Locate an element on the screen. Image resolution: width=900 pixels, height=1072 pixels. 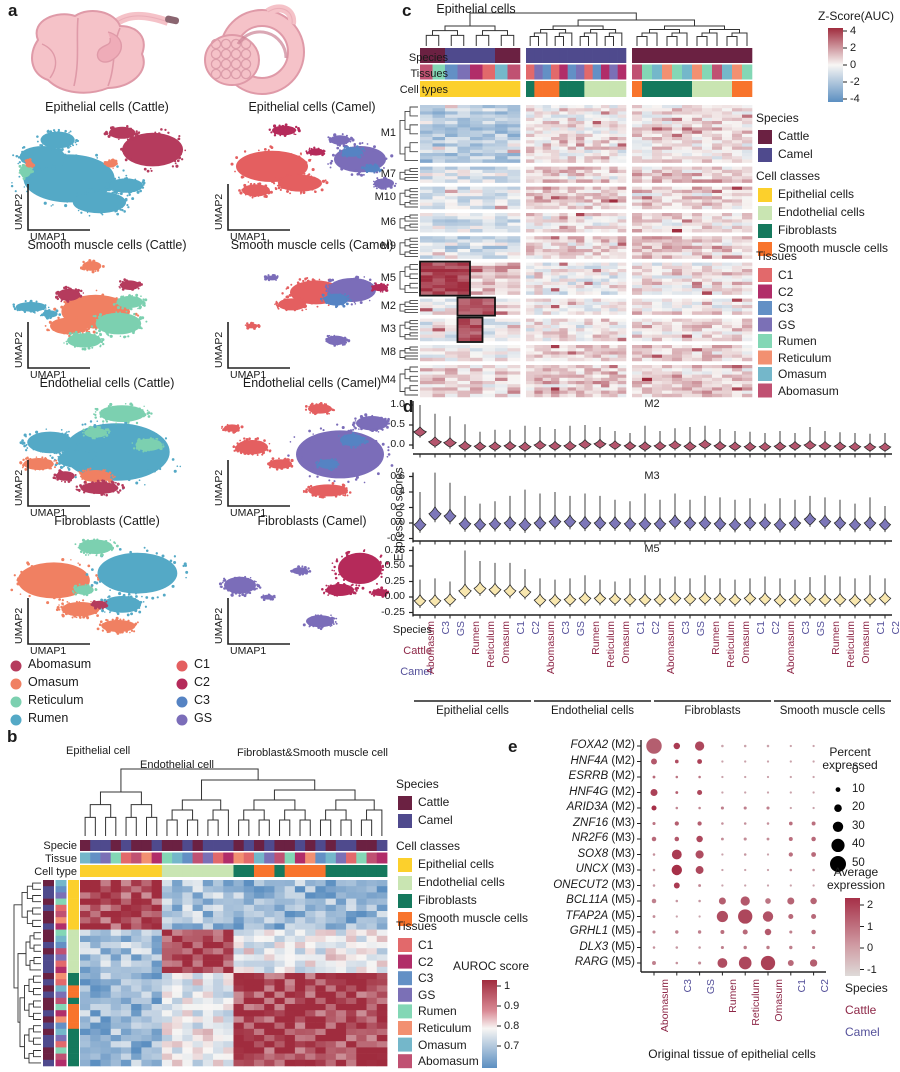
panel-e-species-legend-title: Species is located at coordinates (866, 988).